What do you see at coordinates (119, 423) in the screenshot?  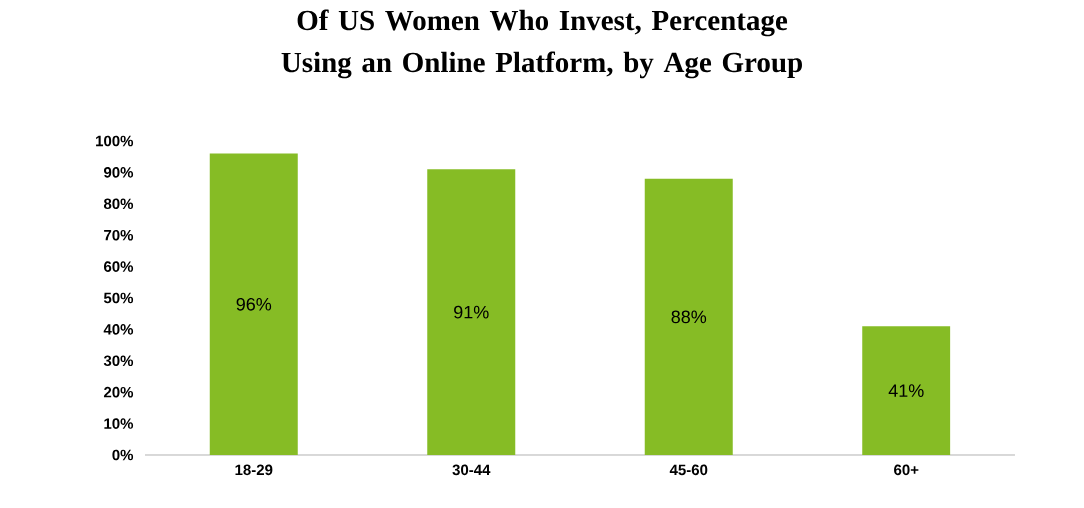 I see `y-tick-label: 10%` at bounding box center [119, 423].